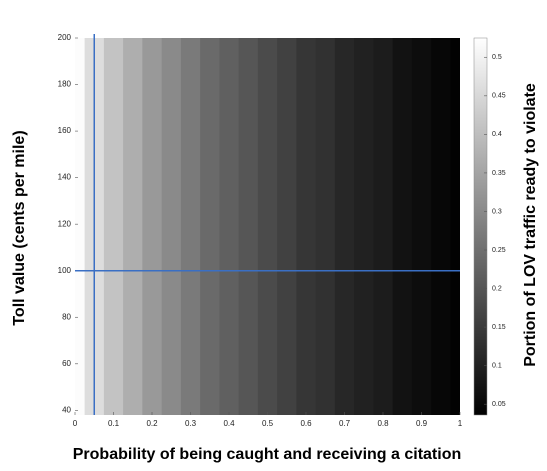 The image size is (547, 471). Describe the element at coordinates (497, 366) in the screenshot. I see `colorbar-tick-label: 0.1` at that location.